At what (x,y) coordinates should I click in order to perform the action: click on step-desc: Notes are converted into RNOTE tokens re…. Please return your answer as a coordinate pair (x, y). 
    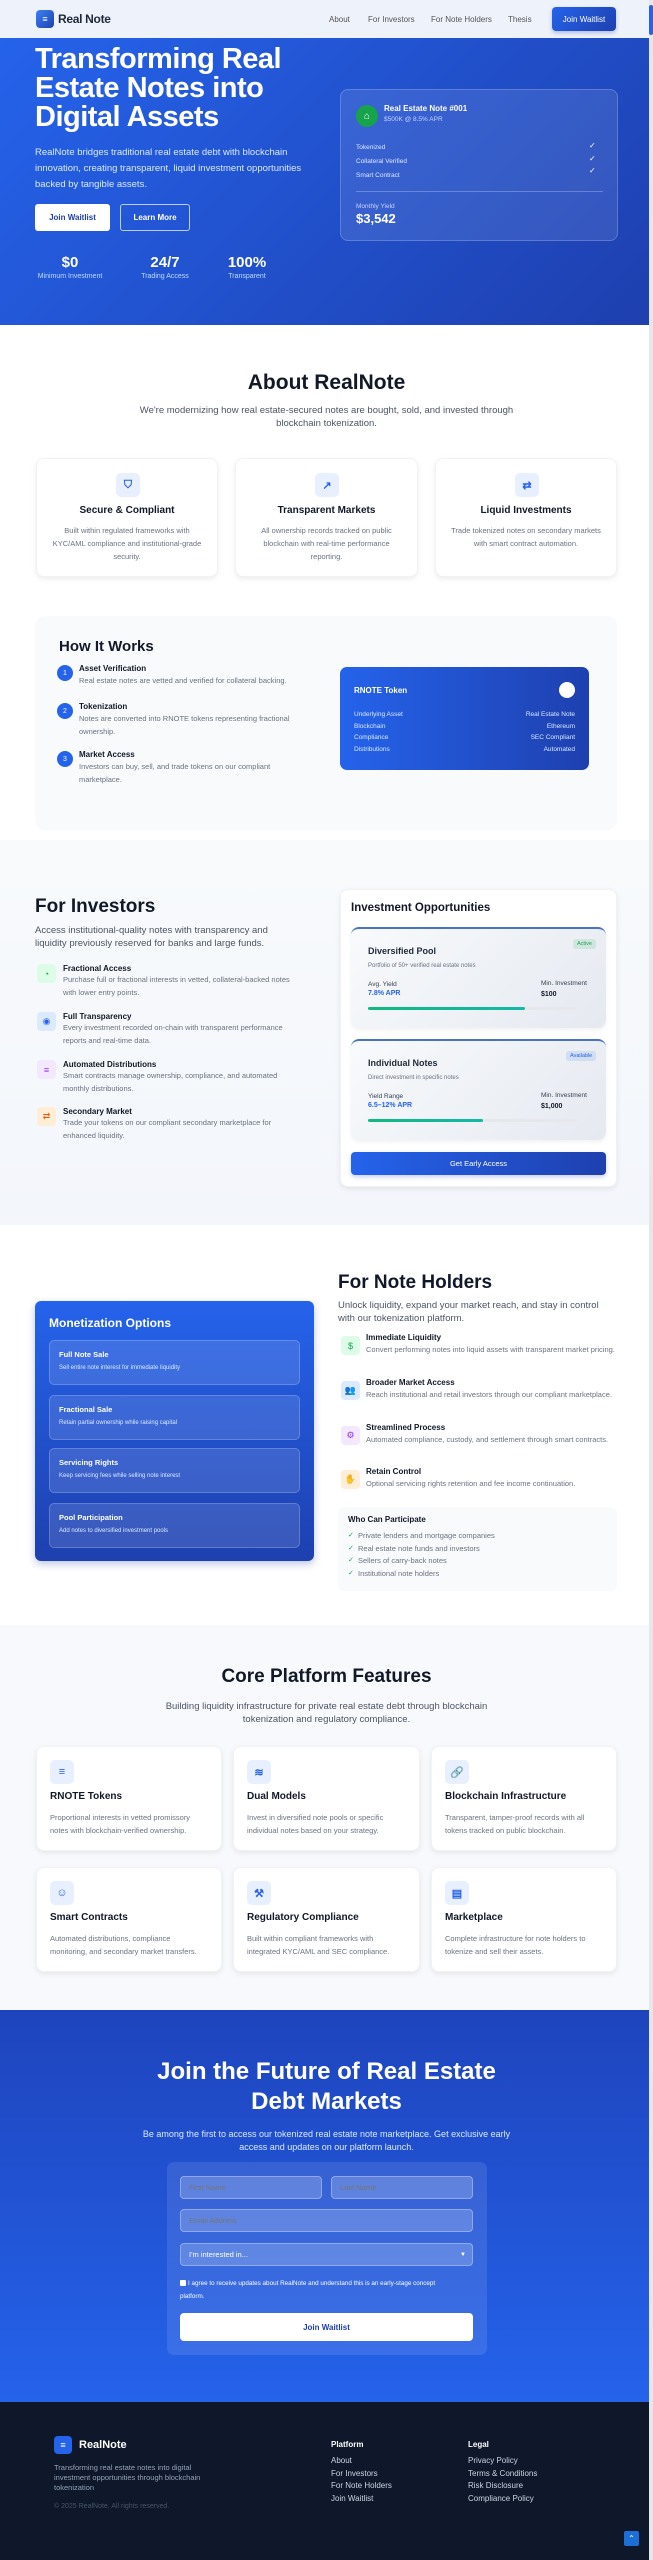
    Looking at the image, I should click on (184, 725).